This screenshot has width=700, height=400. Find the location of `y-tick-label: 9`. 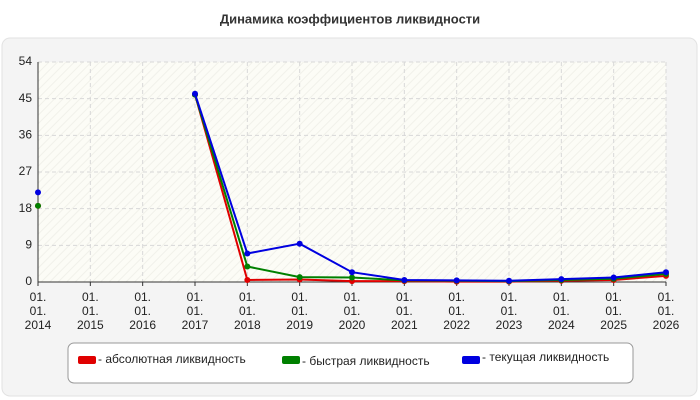

y-tick-label: 9 is located at coordinates (28, 245).